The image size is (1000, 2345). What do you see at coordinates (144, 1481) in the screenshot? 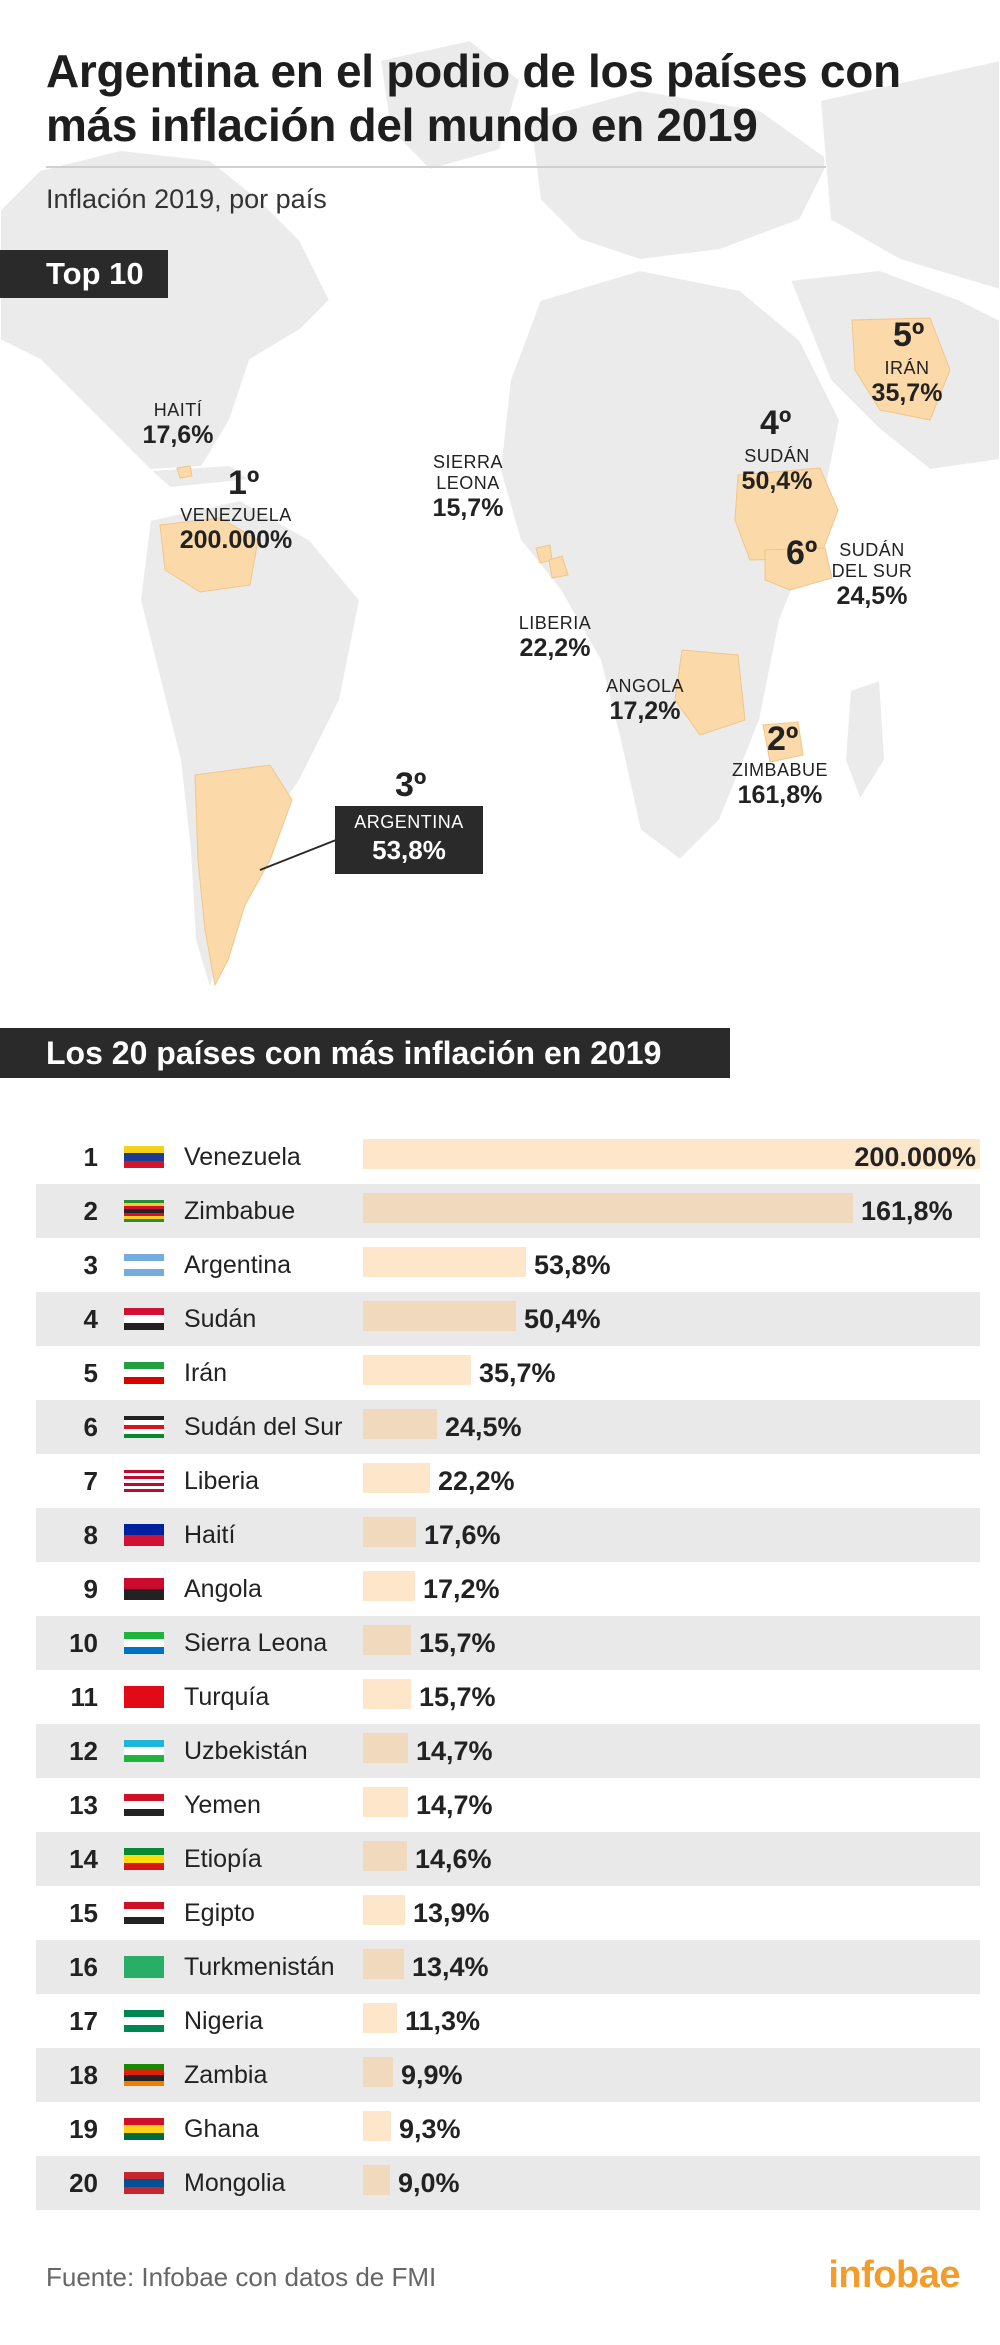
I see `liberia-flag-icon` at bounding box center [144, 1481].